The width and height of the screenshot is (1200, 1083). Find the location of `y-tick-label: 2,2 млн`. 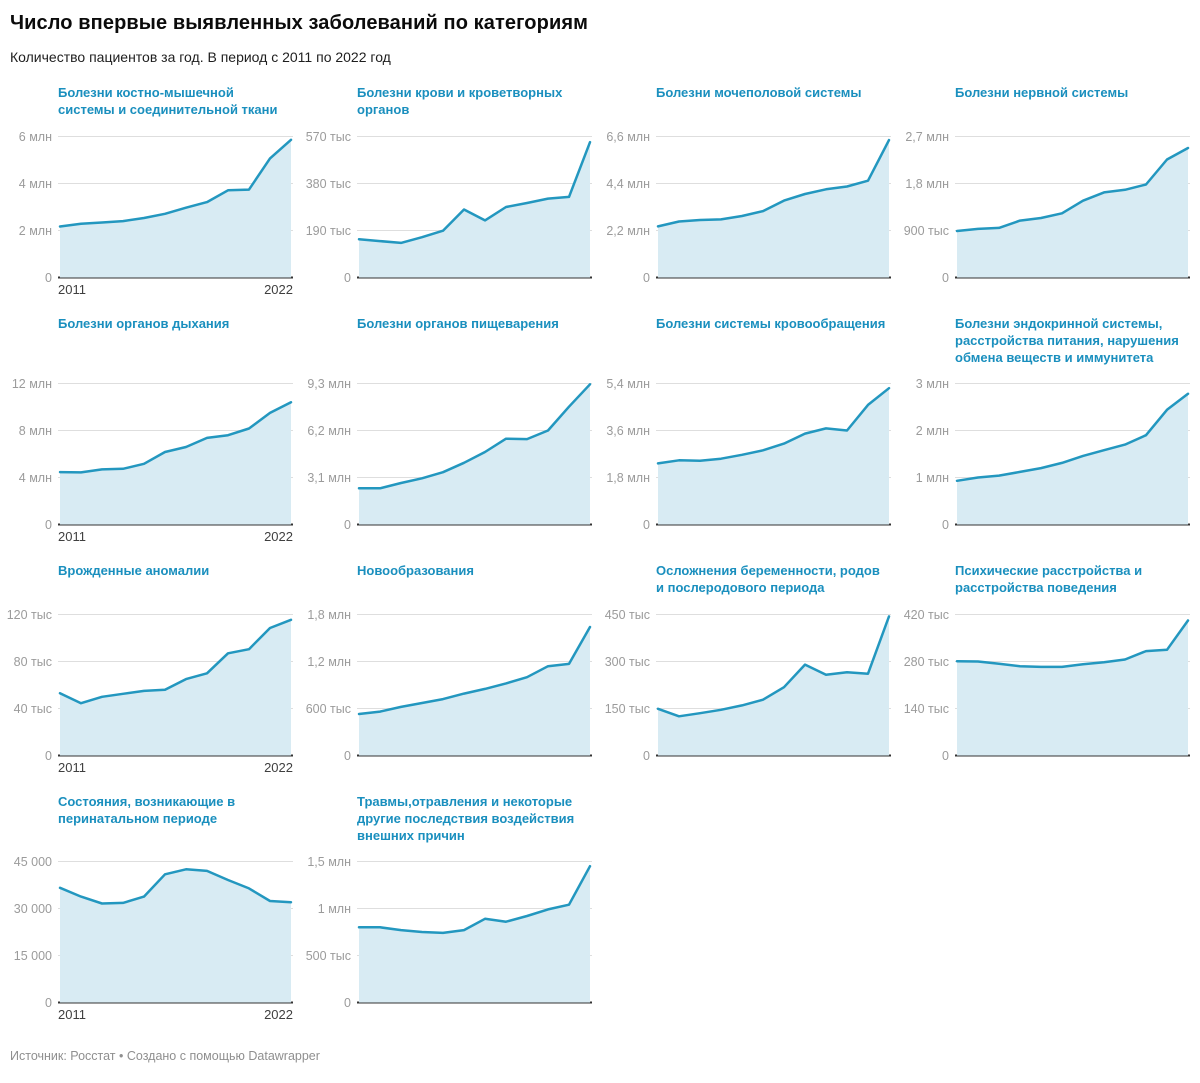

y-tick-label: 2,2 млн is located at coordinates (628, 230).